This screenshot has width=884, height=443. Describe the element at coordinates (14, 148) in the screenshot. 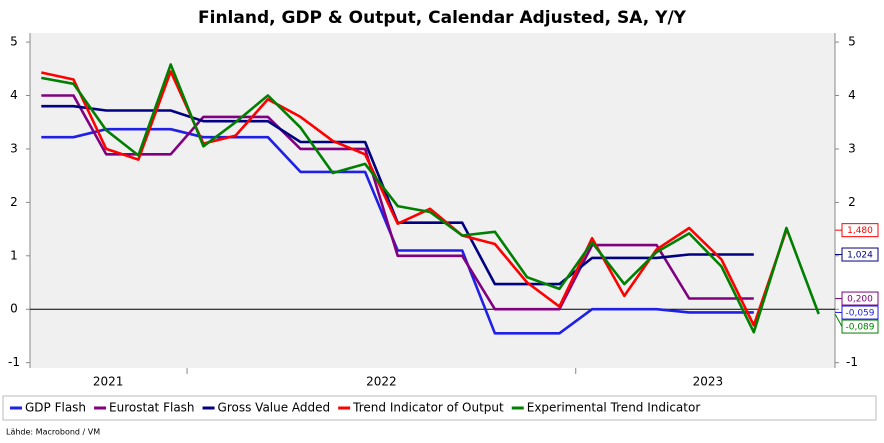

I see `y-tick-label: 3` at that location.